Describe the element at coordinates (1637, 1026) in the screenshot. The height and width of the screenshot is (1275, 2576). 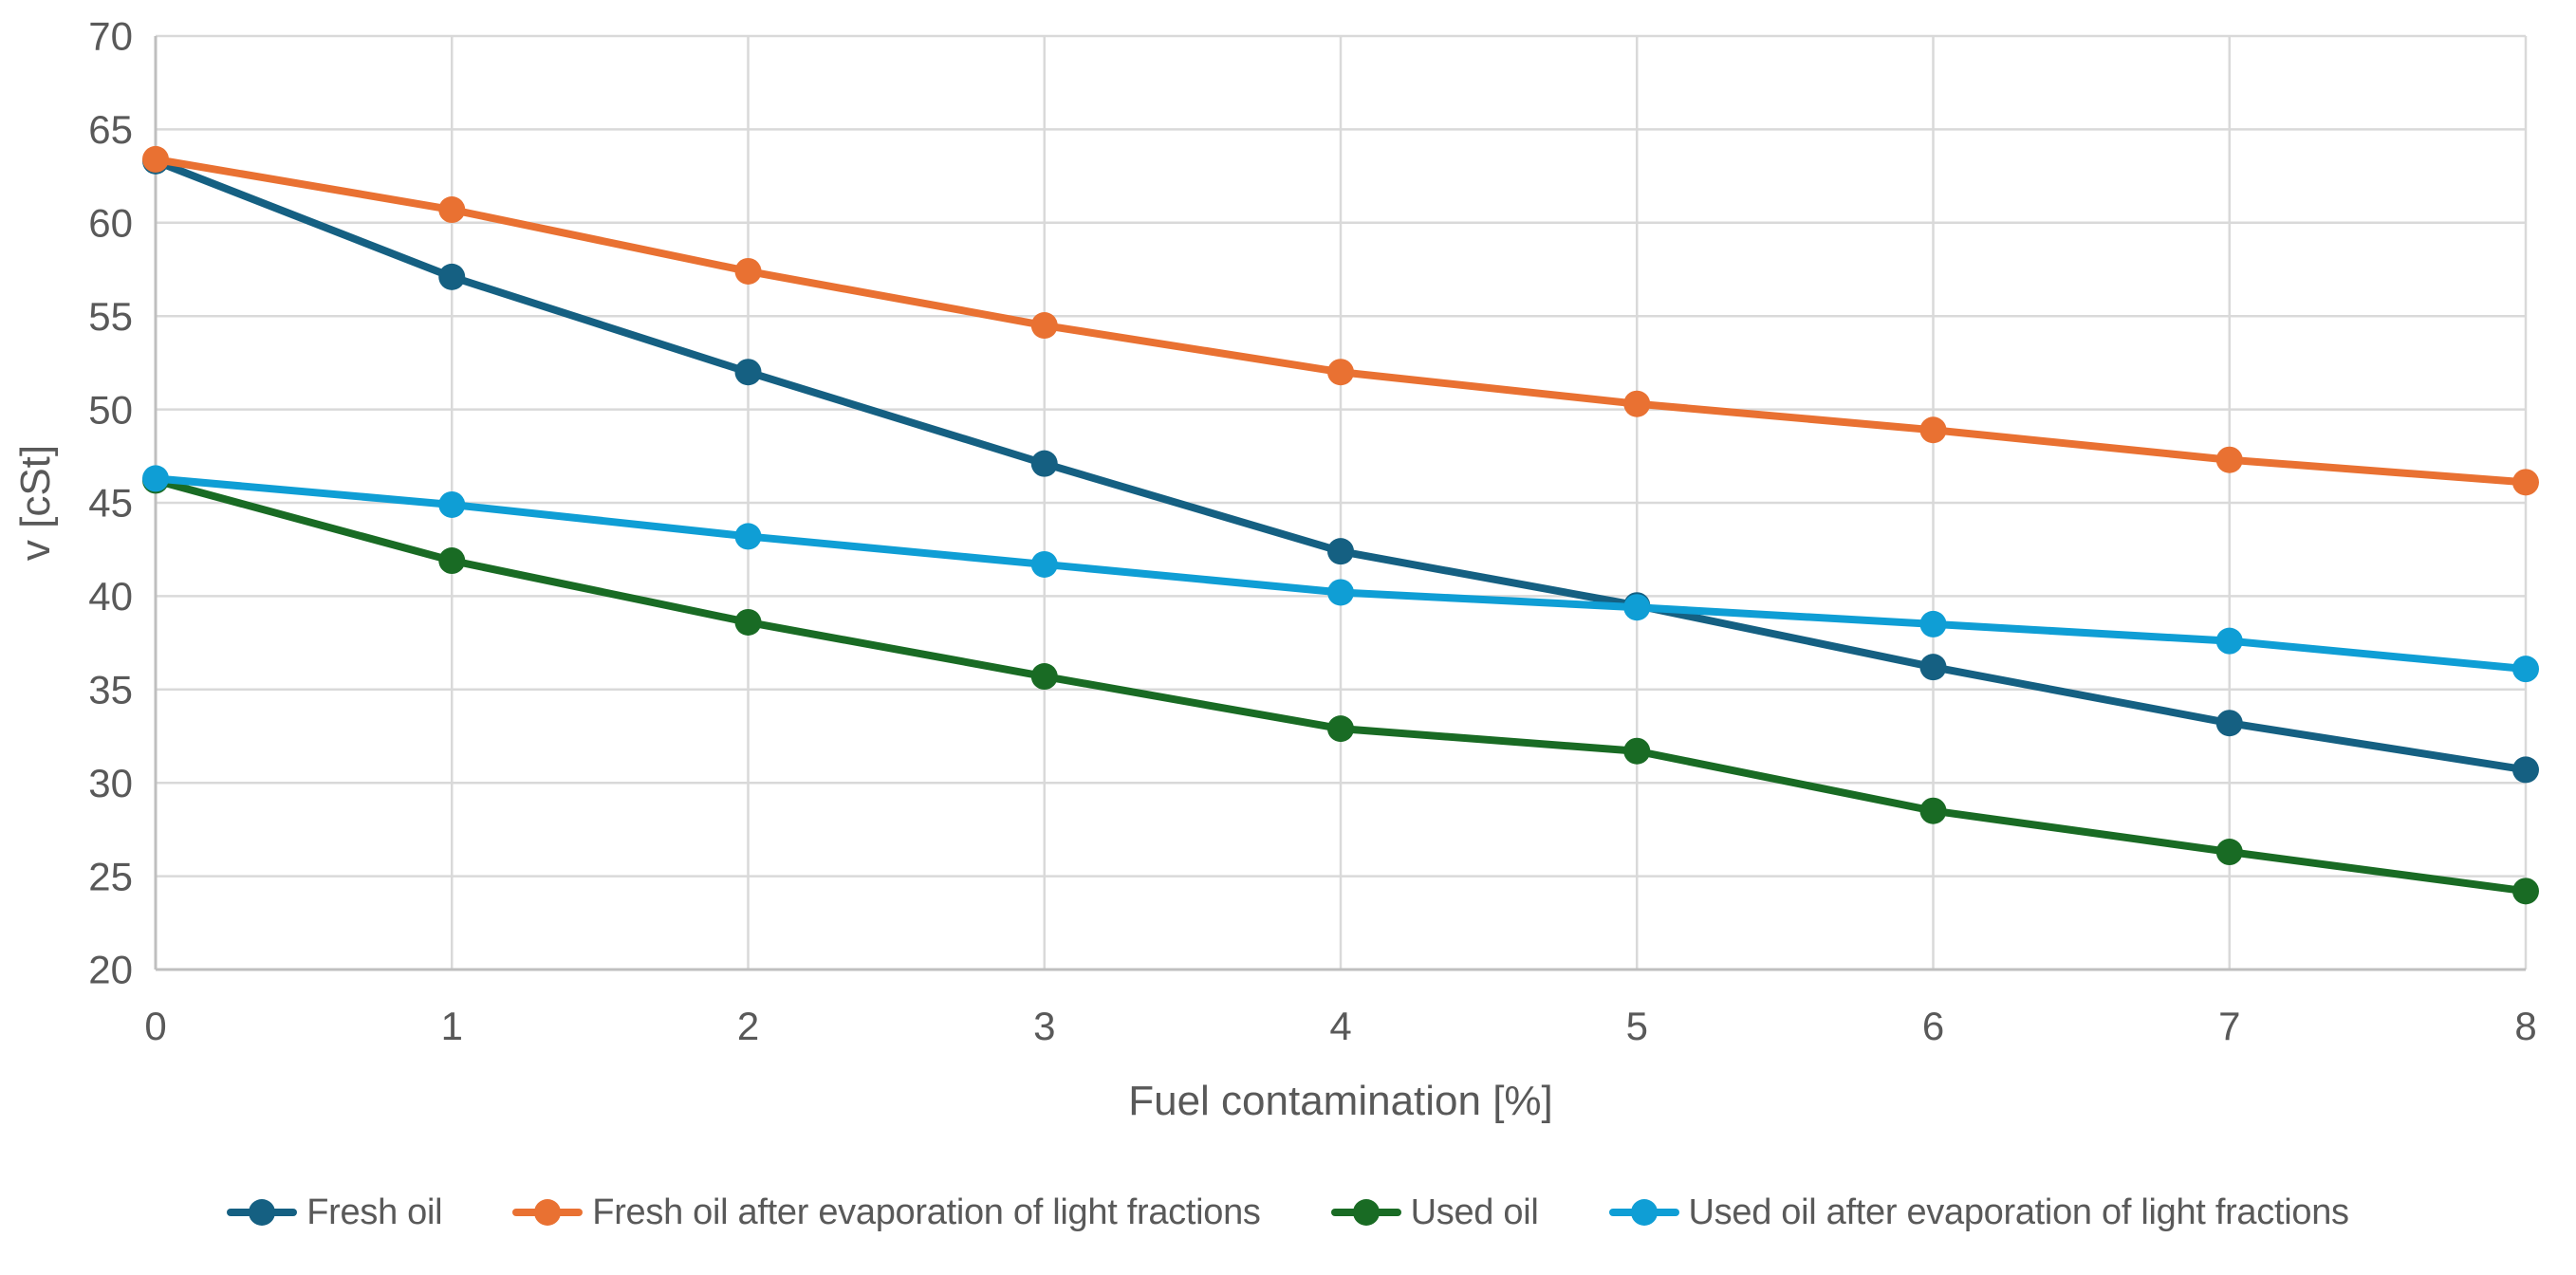
I see `x-tick-label: 5` at that location.